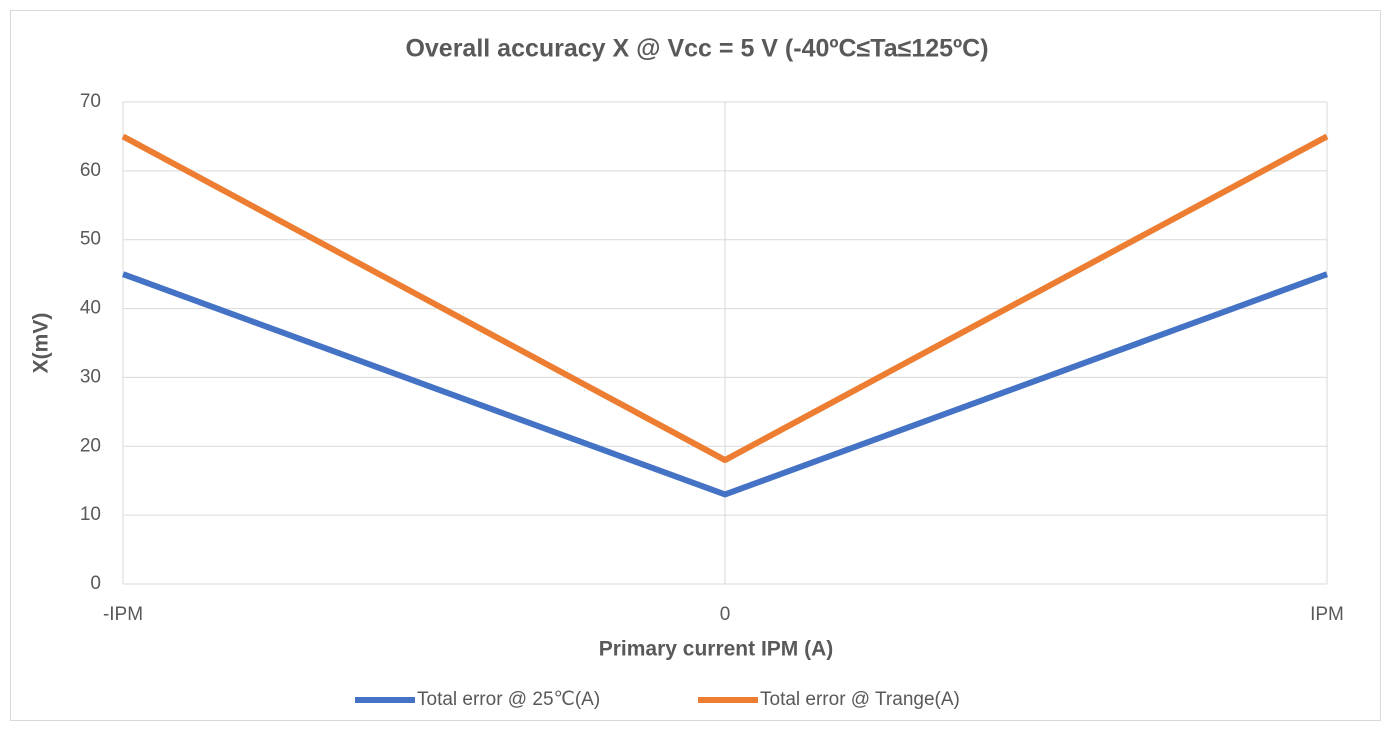 This screenshot has width=1391, height=736. I want to click on y-tick-label: 60, so click(90, 170).